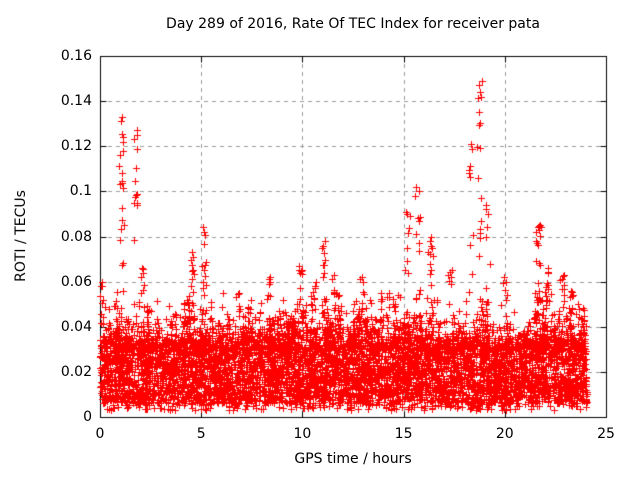  What do you see at coordinates (76, 101) in the screenshot?
I see `y-tick-label: 0.14` at bounding box center [76, 101].